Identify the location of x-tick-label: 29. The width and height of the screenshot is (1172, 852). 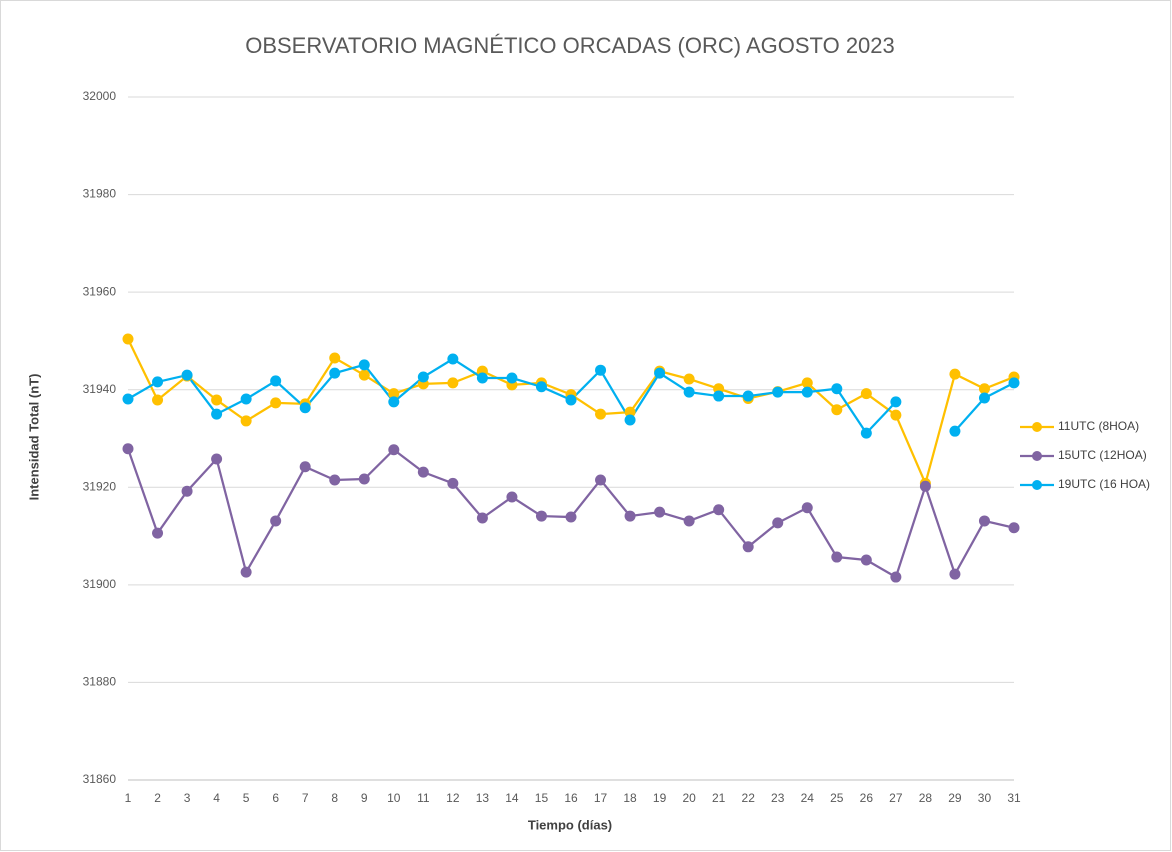
(955, 798).